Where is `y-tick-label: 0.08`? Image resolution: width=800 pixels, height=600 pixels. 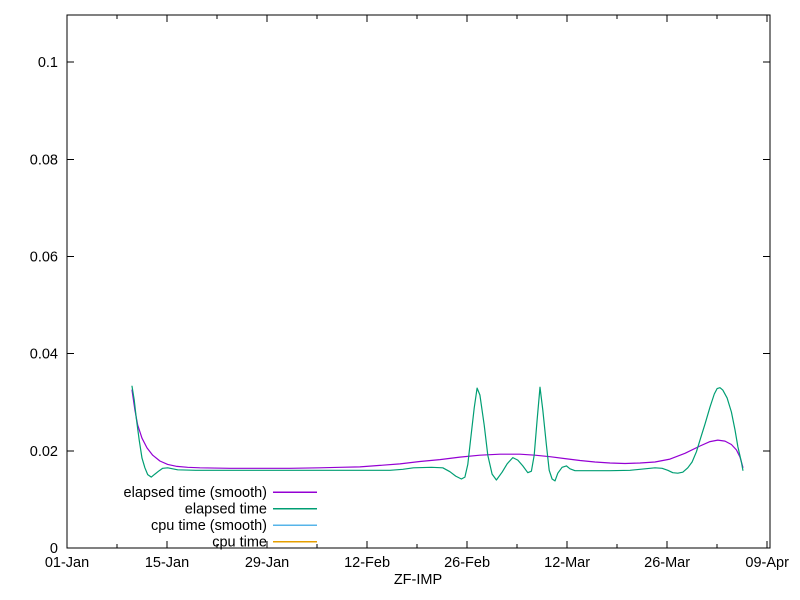
y-tick-label: 0.08 is located at coordinates (44, 160).